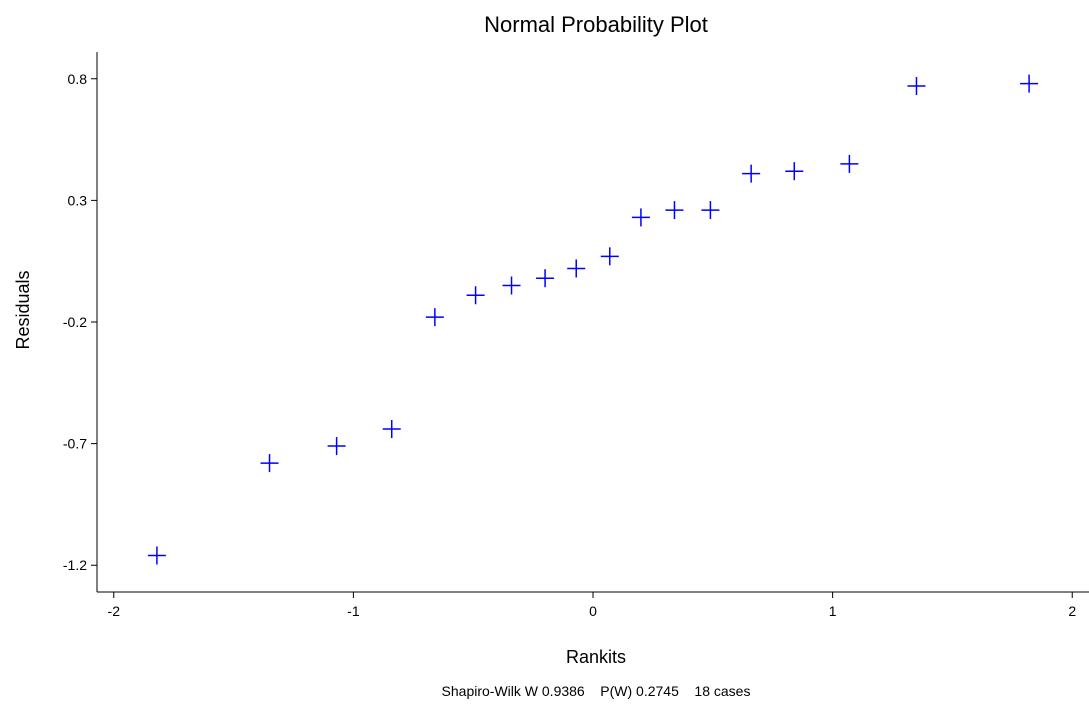 The height and width of the screenshot is (704, 1089). I want to click on x-tick-label: -2, so click(114, 611).